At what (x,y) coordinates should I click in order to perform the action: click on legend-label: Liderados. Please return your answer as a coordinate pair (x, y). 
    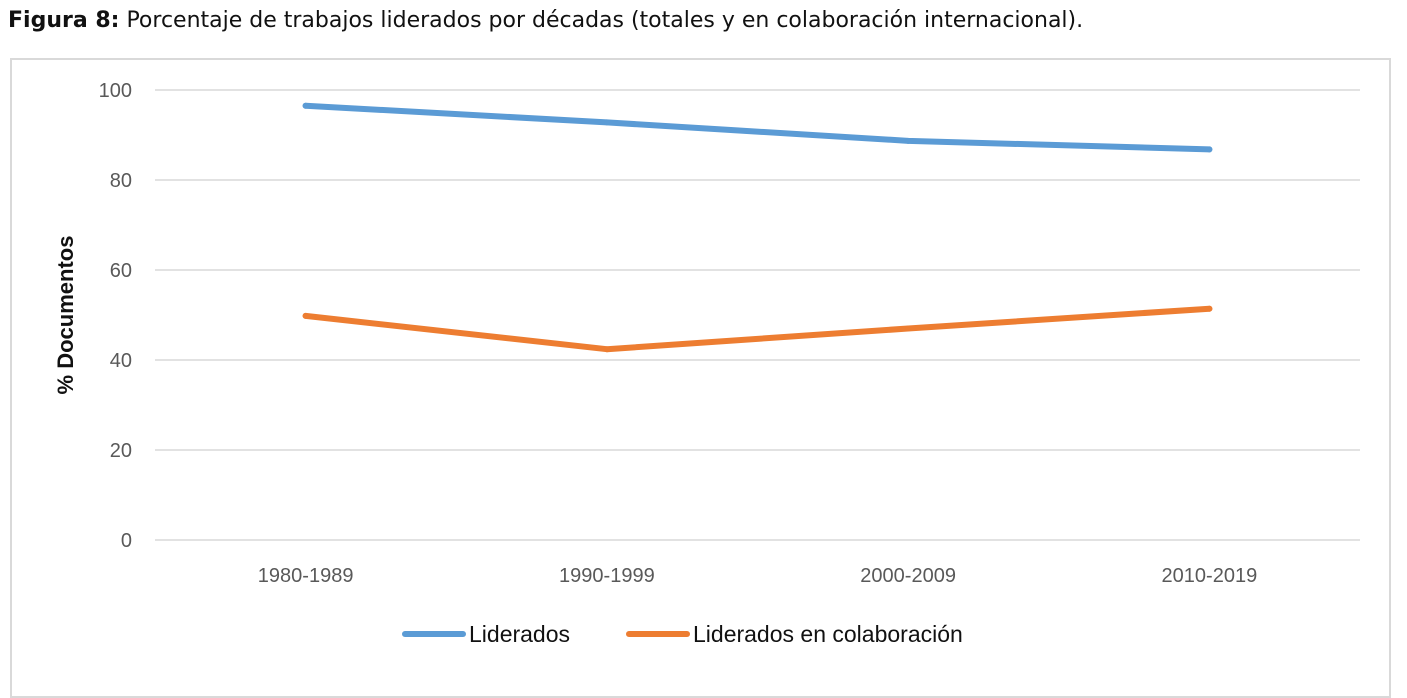
    Looking at the image, I should click on (519, 634).